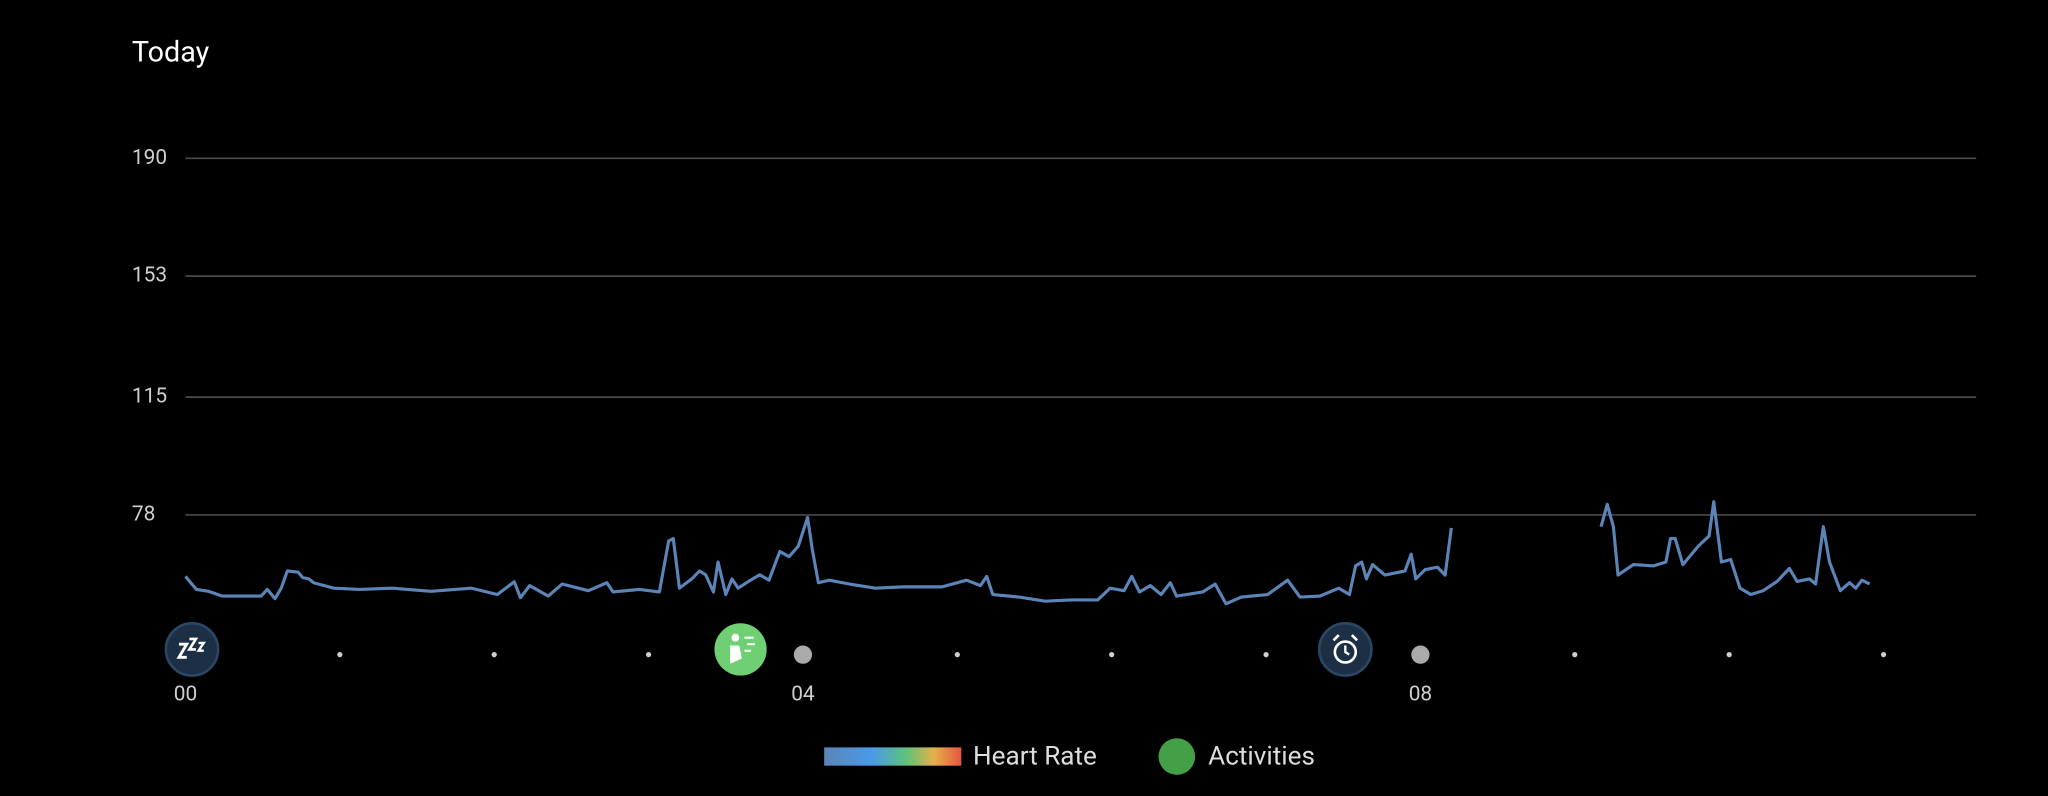  Describe the element at coordinates (1345, 649) in the screenshot. I see `alarm-icon` at that location.